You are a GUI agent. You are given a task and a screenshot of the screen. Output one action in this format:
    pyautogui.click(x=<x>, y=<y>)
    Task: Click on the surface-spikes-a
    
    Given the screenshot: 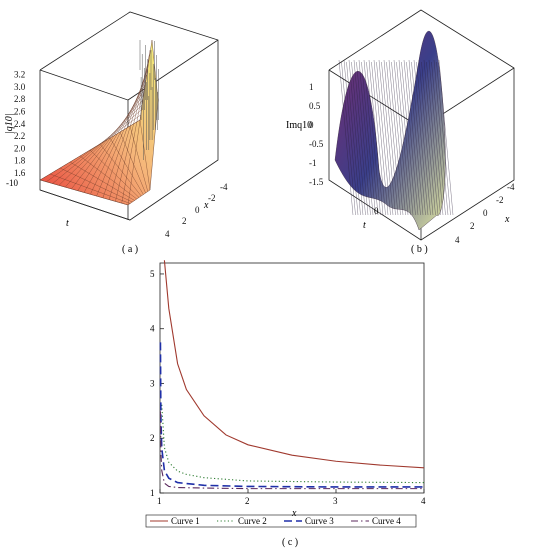 What is the action you would take?
    pyautogui.click(x=149, y=100)
    